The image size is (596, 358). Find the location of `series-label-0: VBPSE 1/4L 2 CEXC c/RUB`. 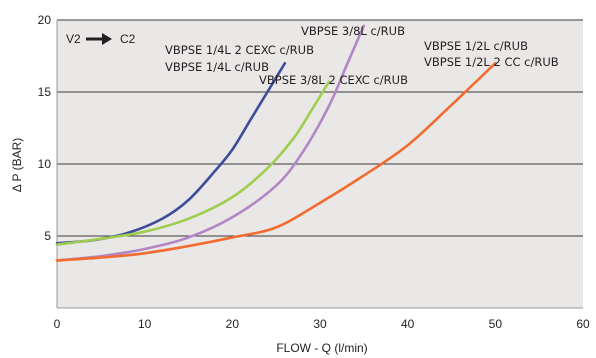

series-label-0: VBPSE 1/4L 2 CEXC c/RUB is located at coordinates (239, 50).